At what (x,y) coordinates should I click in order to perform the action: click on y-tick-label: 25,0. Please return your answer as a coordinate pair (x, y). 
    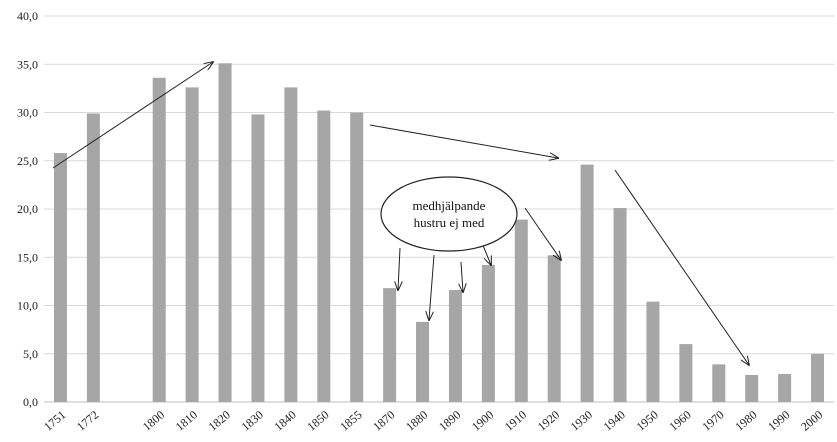
    Looking at the image, I should click on (27, 161).